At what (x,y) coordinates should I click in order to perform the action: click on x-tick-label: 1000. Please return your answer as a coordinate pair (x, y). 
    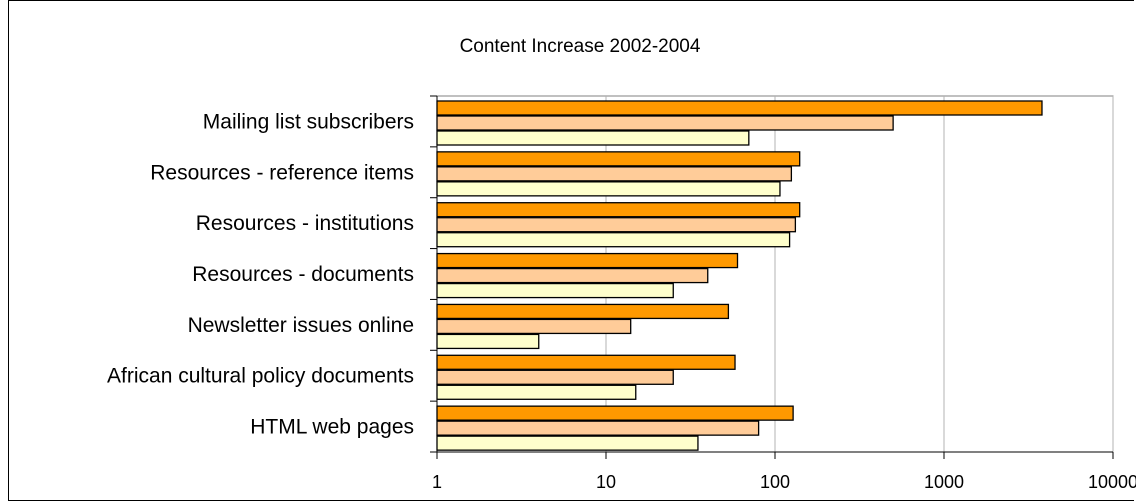
    Looking at the image, I should click on (944, 482).